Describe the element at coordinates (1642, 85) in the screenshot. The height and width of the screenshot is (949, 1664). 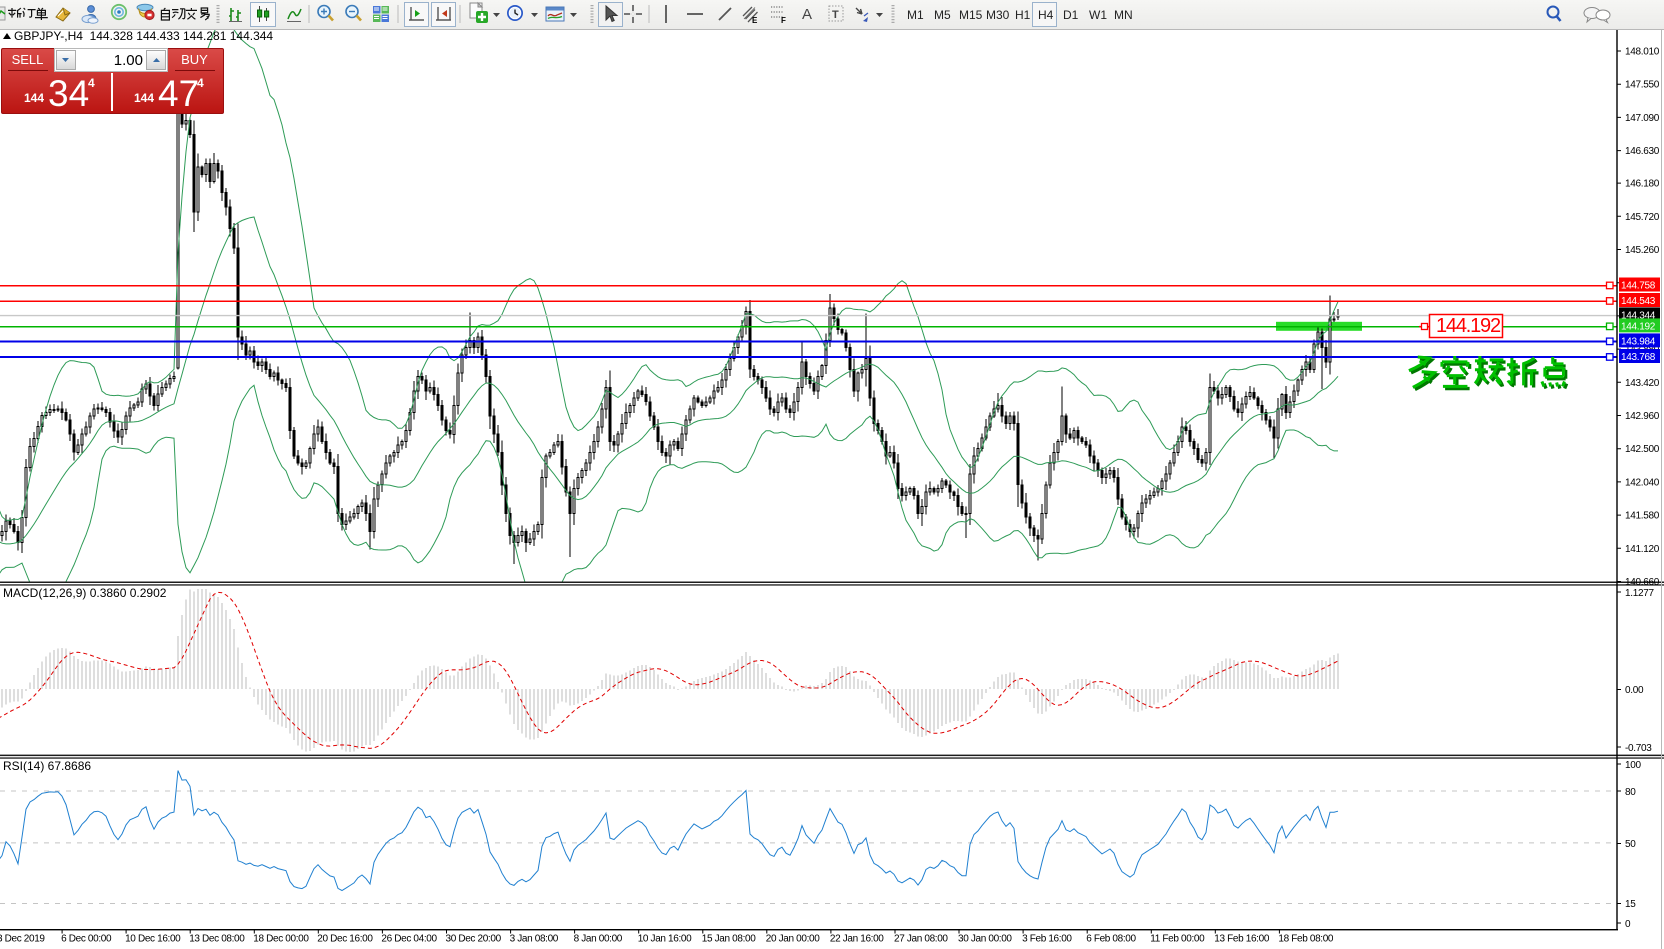
I see `svg-text: 147.550` at that location.